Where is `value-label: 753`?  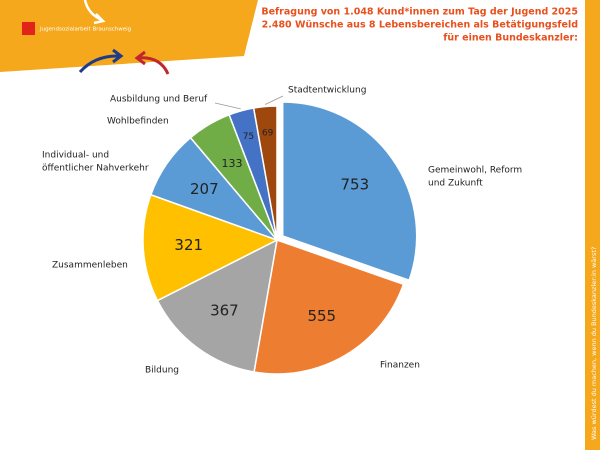
value-label: 753 is located at coordinates (355, 184).